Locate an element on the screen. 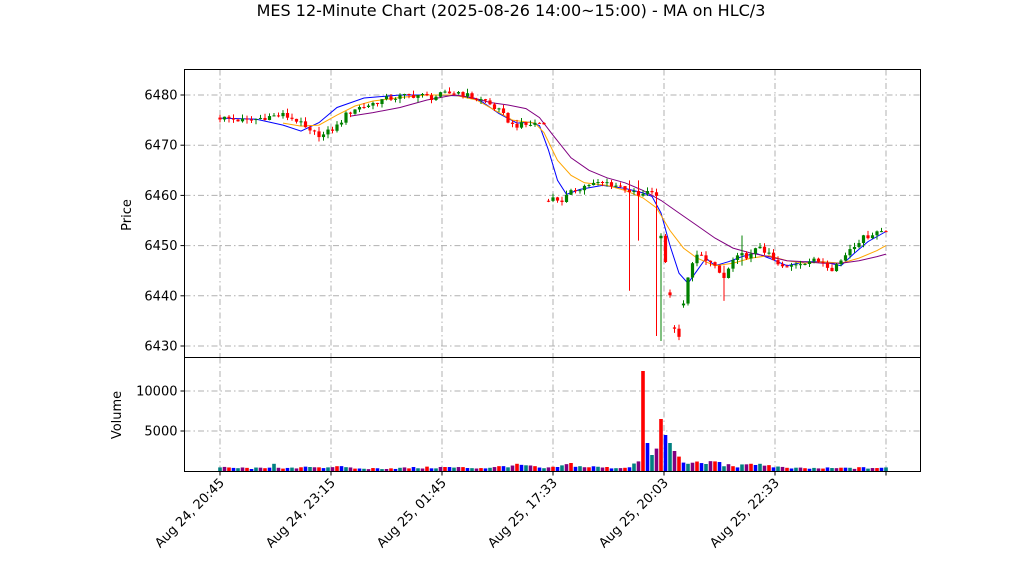  price-axis-label: Price is located at coordinates (127, 215).